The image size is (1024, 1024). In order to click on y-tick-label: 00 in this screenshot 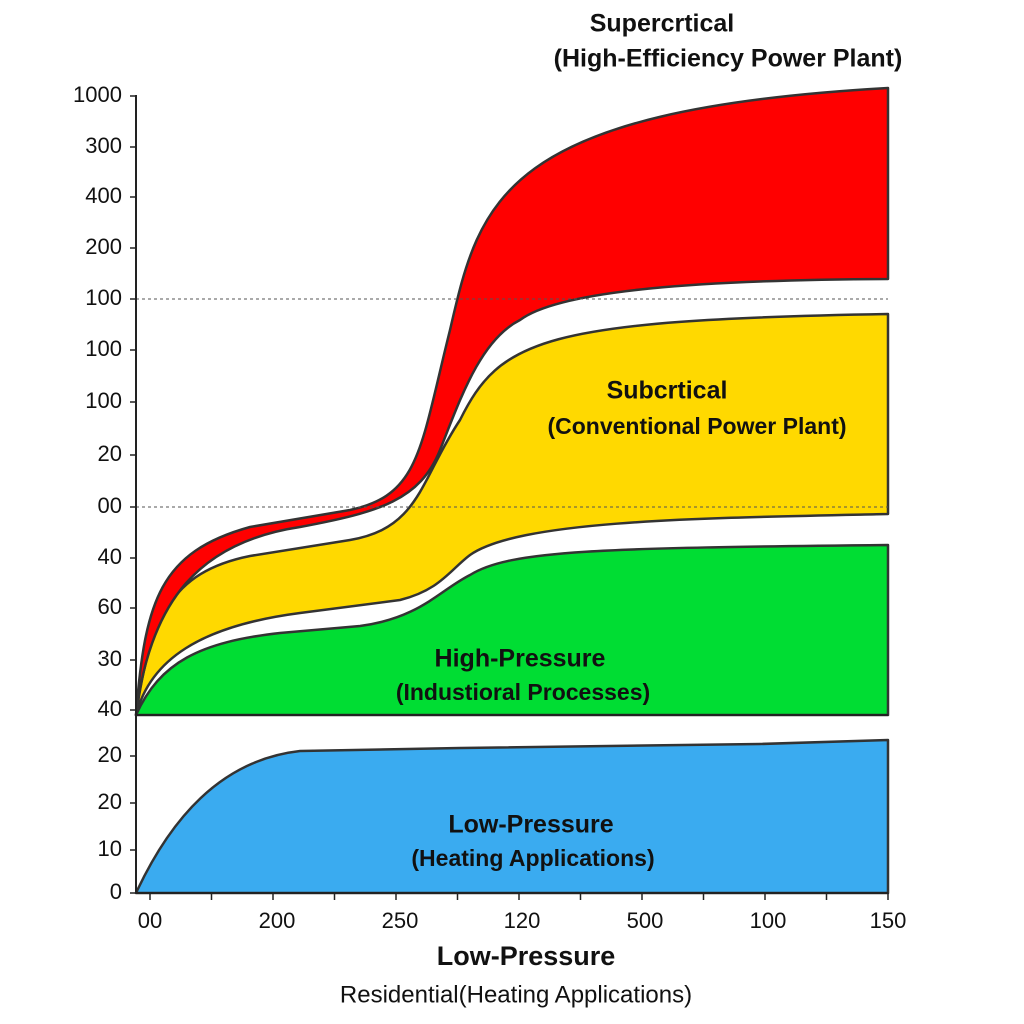, I will do `click(110, 505)`.